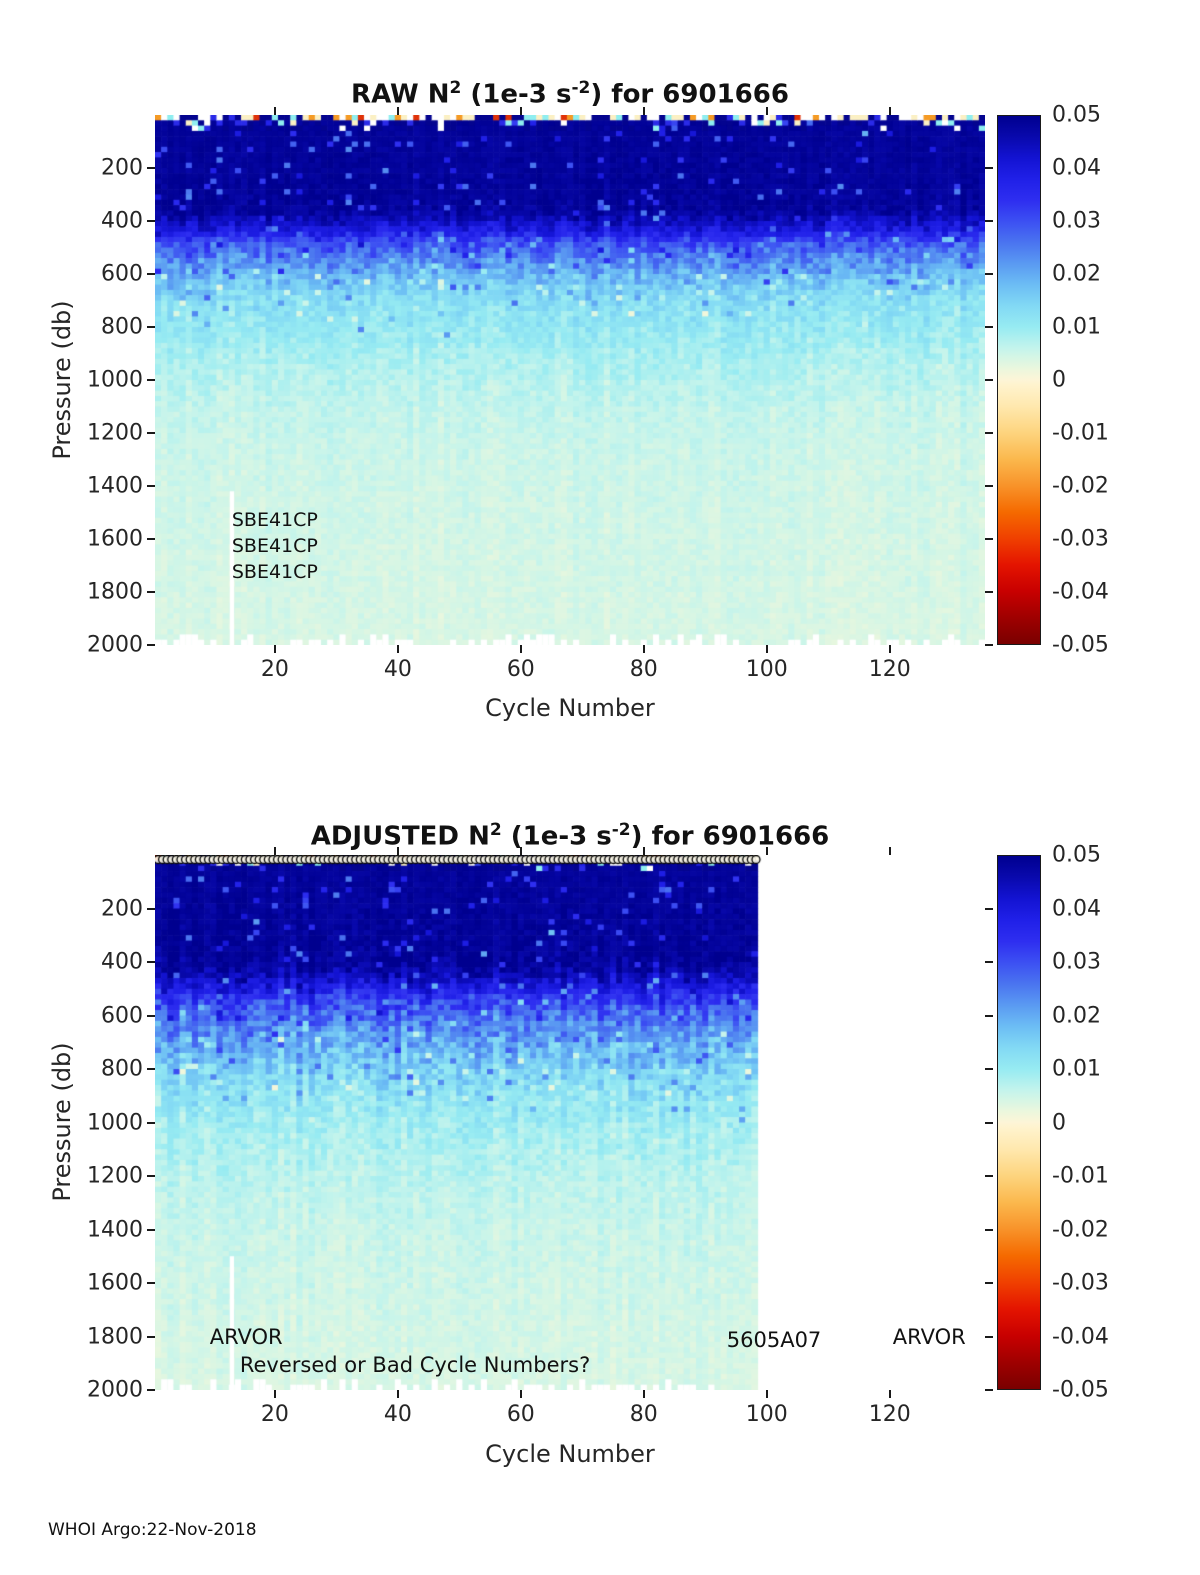 The width and height of the screenshot is (1200, 1575). Describe the element at coordinates (1080, 539) in the screenshot. I see `colorbar-tick-label: -0.03` at that location.